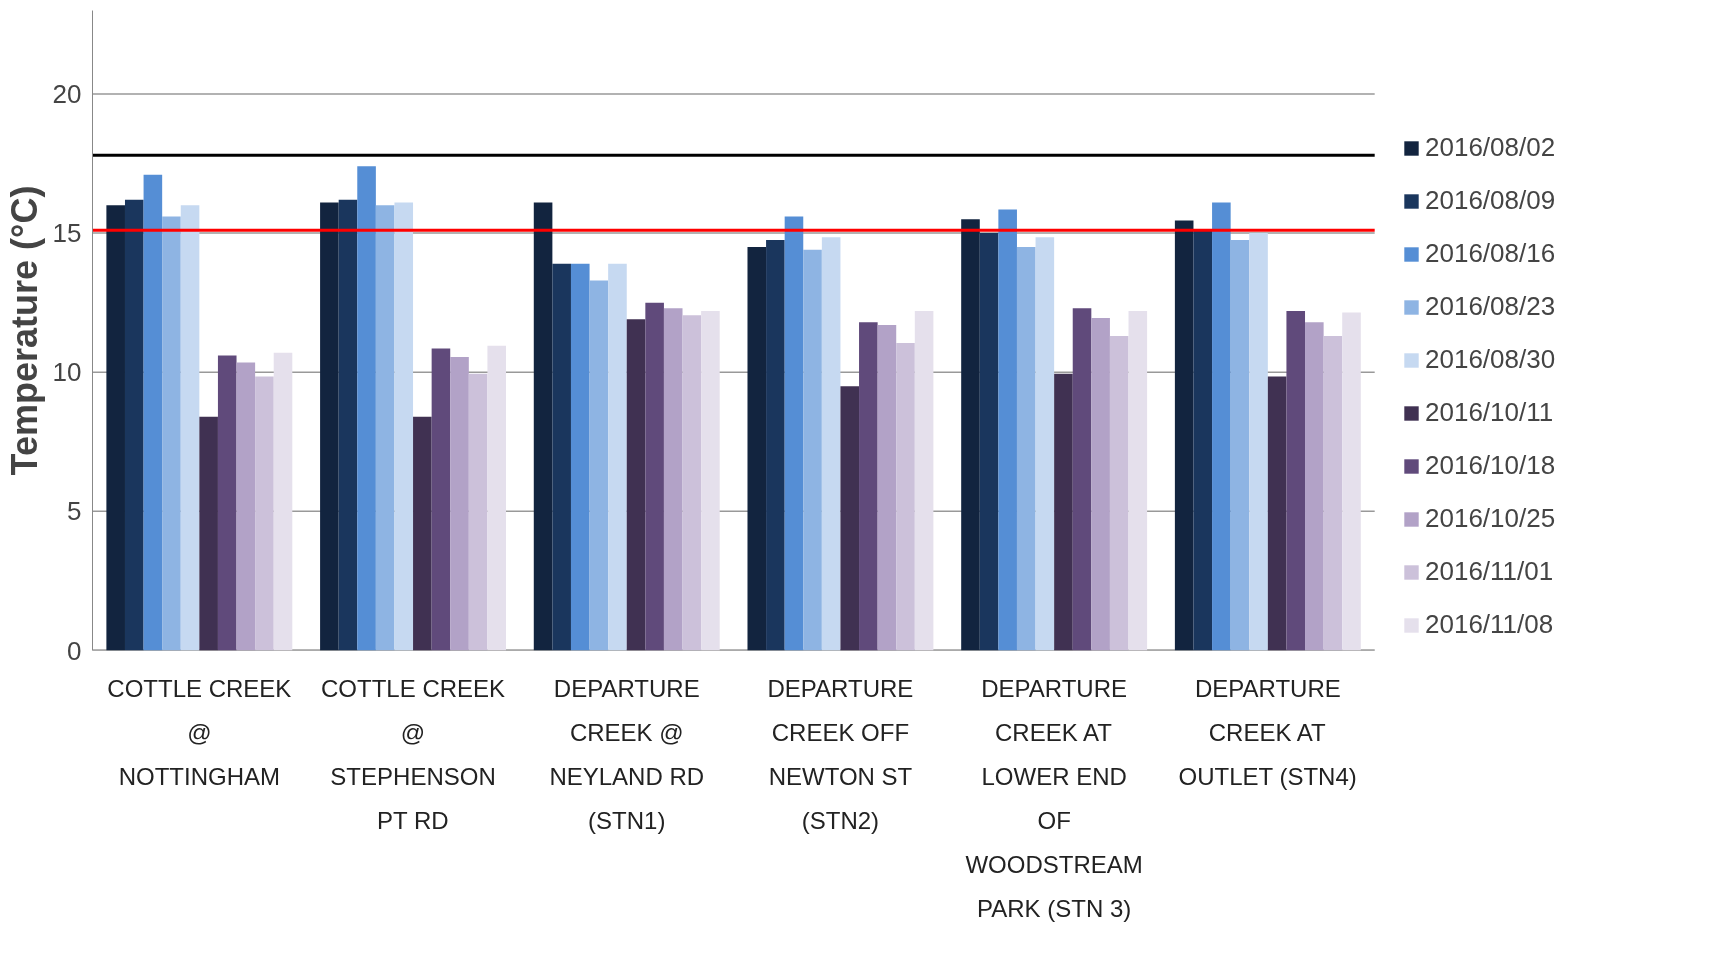  What do you see at coordinates (840, 754) in the screenshot?
I see `category-label: DEPARTURE CREEK OFF NEWTON ST (STN2)` at bounding box center [840, 754].